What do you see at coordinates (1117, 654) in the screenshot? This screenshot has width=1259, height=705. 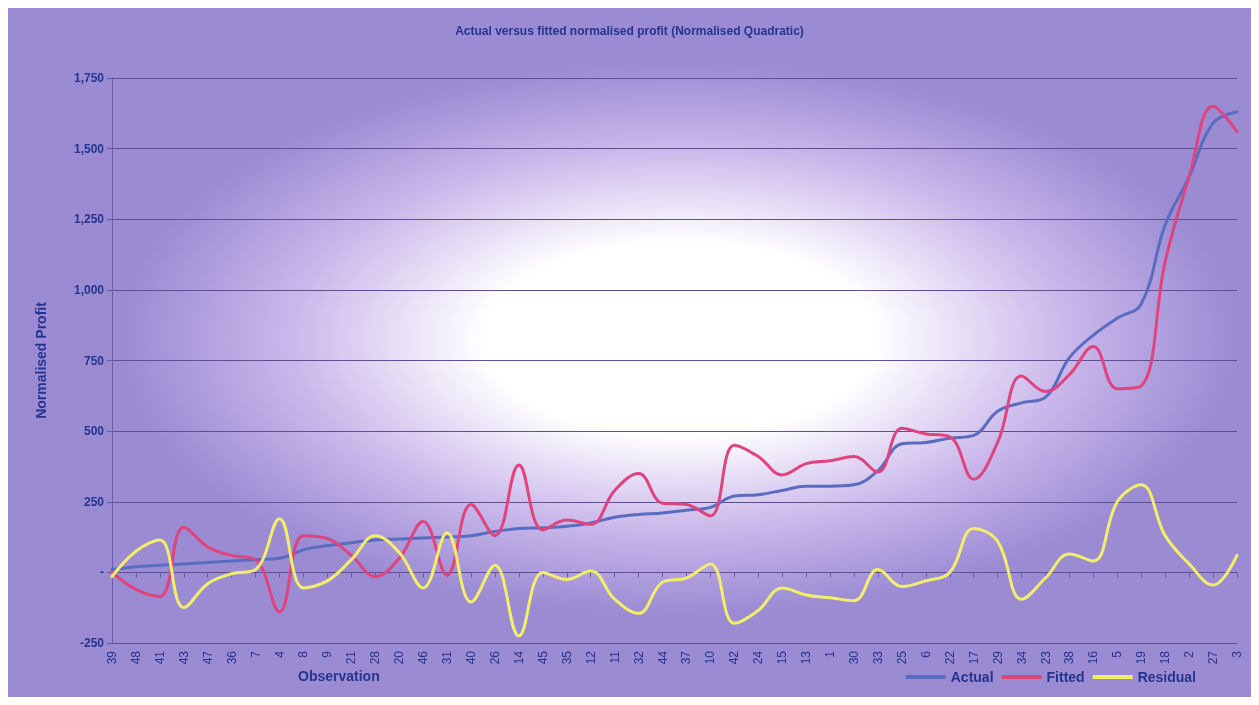 I see `x-tick-label: 5` at bounding box center [1117, 654].